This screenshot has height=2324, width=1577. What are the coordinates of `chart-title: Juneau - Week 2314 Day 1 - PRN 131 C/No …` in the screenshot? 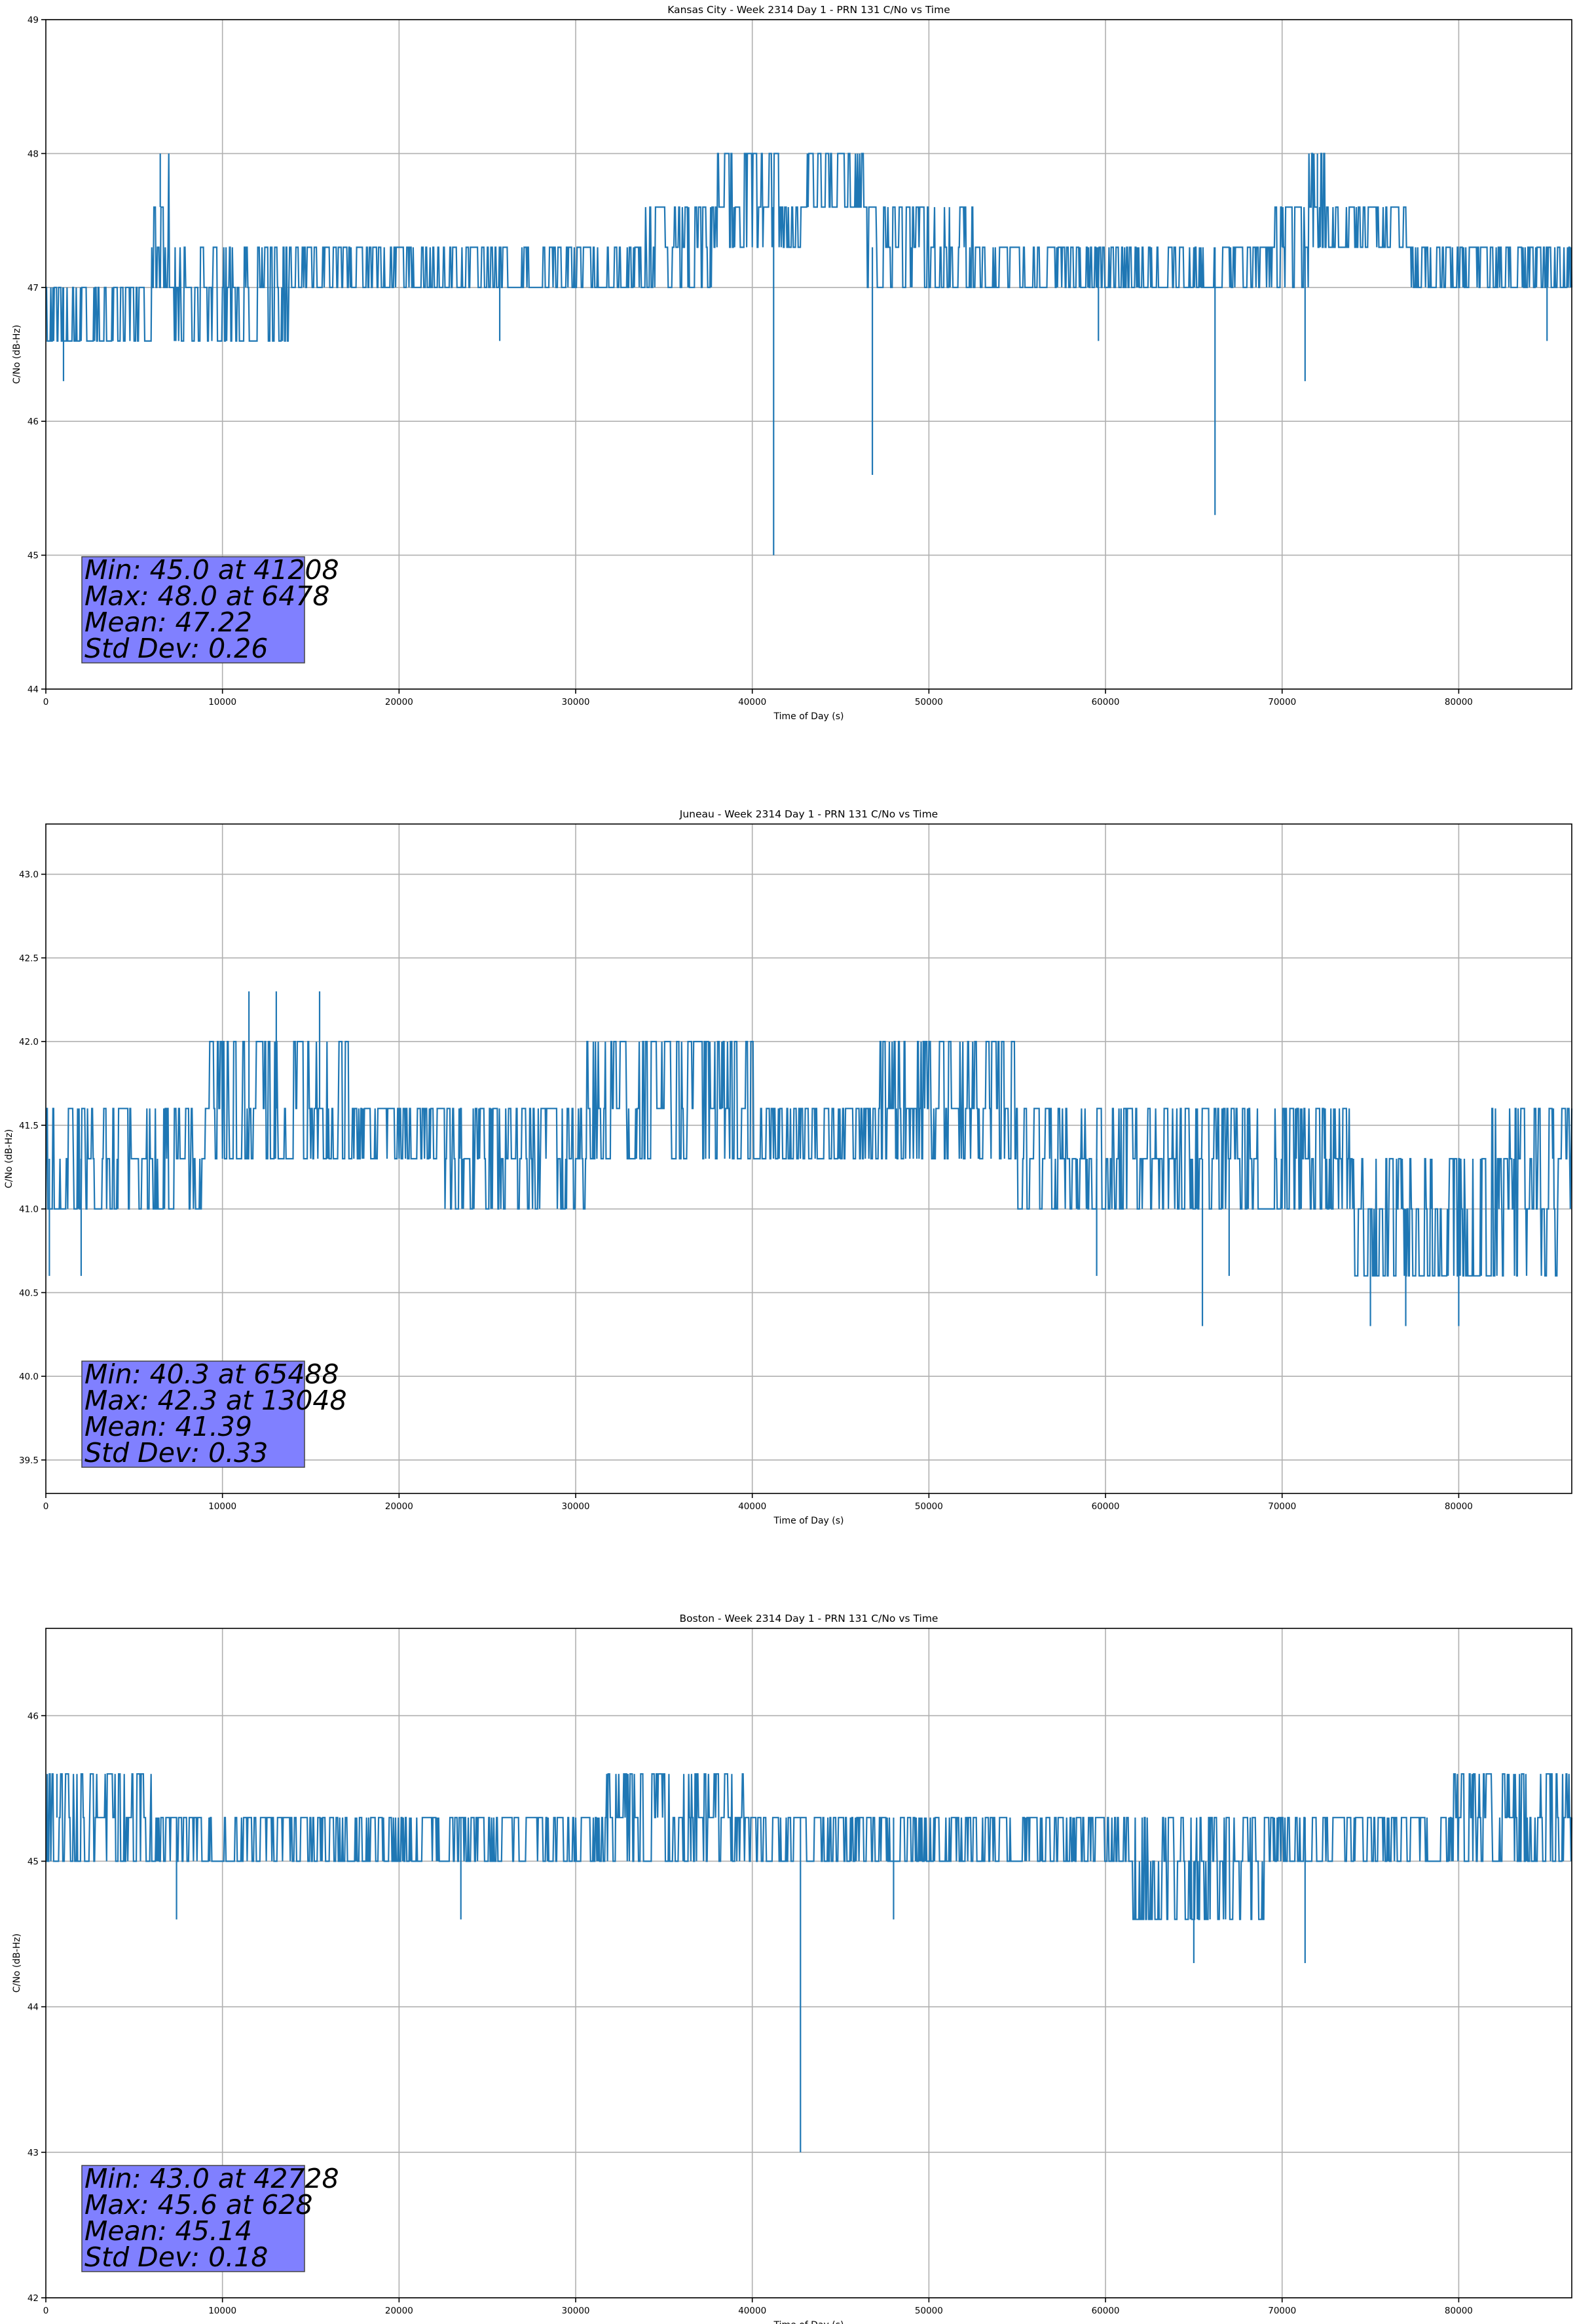 It's located at (808, 814).